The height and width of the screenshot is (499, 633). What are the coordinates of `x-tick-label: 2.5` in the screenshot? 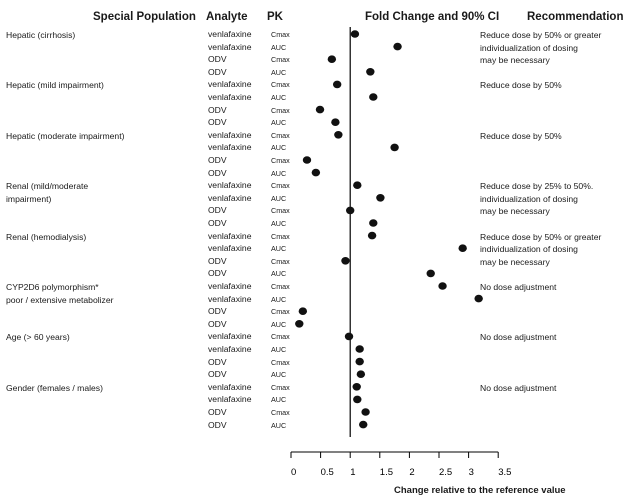 It's located at (445, 472).